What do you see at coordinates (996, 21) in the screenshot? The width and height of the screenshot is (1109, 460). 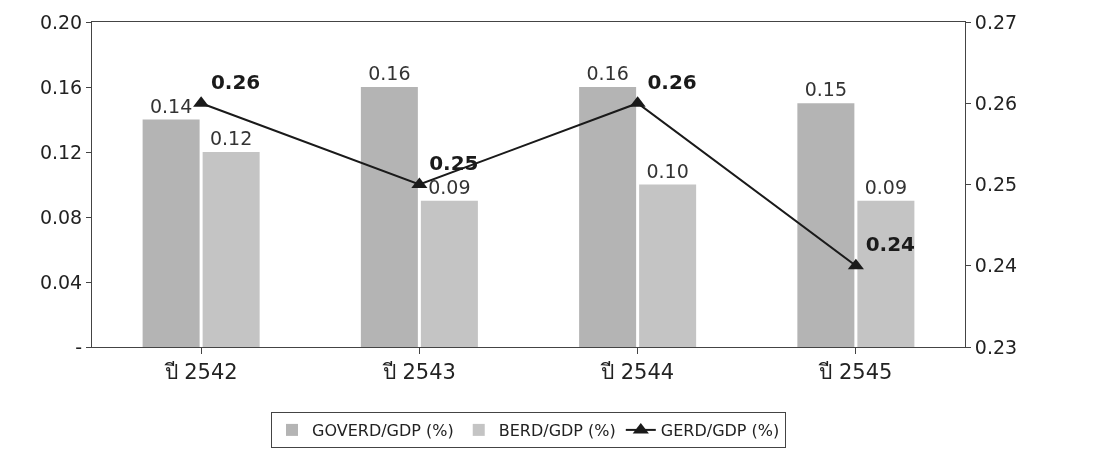 I see `y2-tick-label: 0.27` at bounding box center [996, 21].